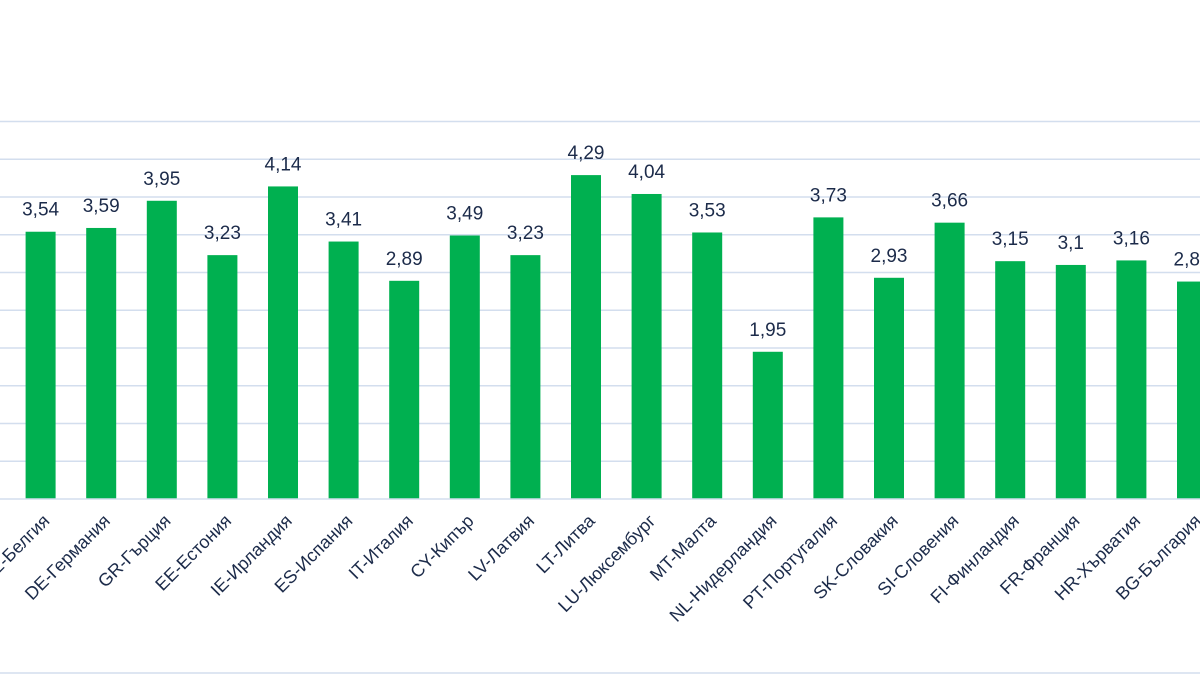 The height and width of the screenshot is (675, 1200). Describe the element at coordinates (586, 337) in the screenshot. I see `bar-LT-Литва` at that location.